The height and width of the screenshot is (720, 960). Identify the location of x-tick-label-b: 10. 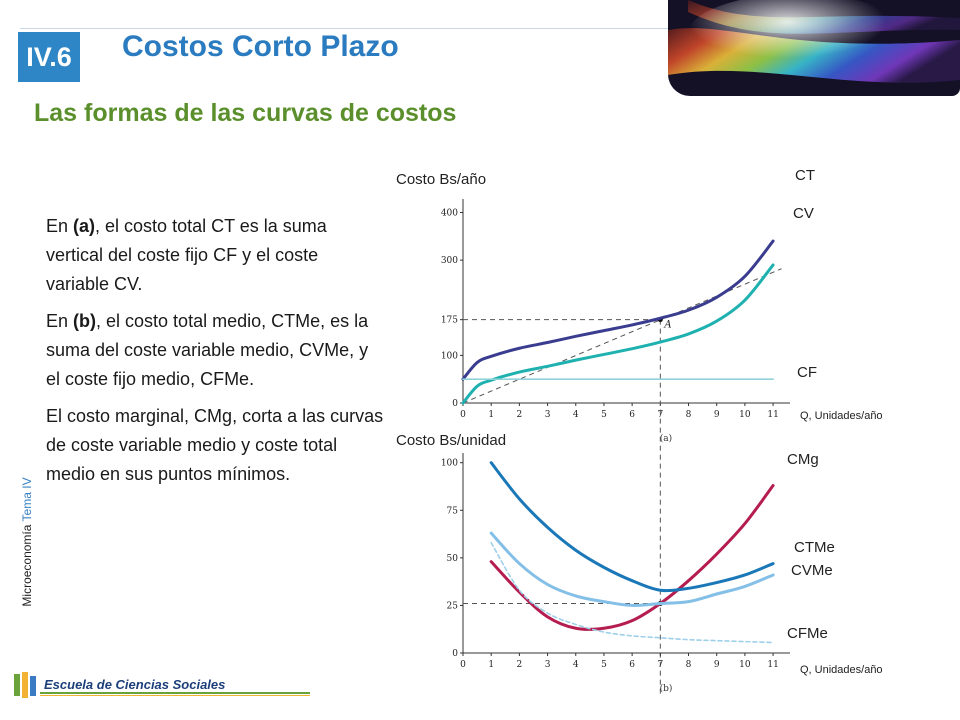
(745, 665).